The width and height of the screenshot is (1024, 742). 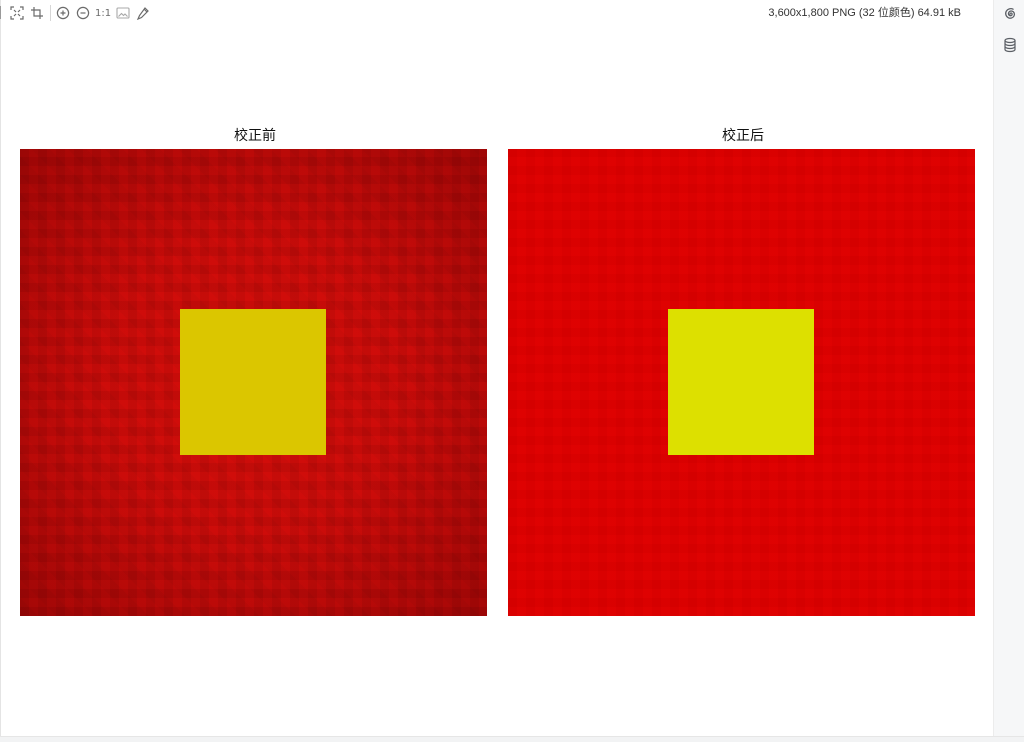 What do you see at coordinates (63, 13) in the screenshot?
I see `zoom-in-icon` at bounding box center [63, 13].